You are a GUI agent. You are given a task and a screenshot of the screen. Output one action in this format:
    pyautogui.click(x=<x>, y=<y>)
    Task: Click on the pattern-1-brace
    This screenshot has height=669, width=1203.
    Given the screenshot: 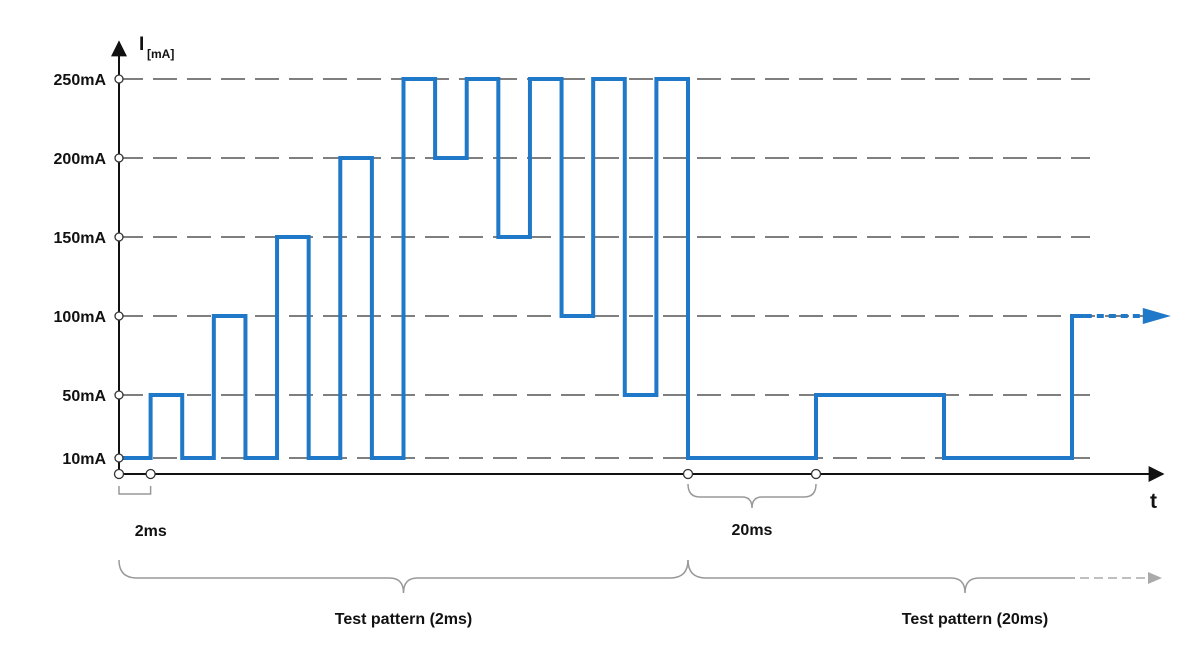 What is the action you would take?
    pyautogui.click(x=403, y=576)
    